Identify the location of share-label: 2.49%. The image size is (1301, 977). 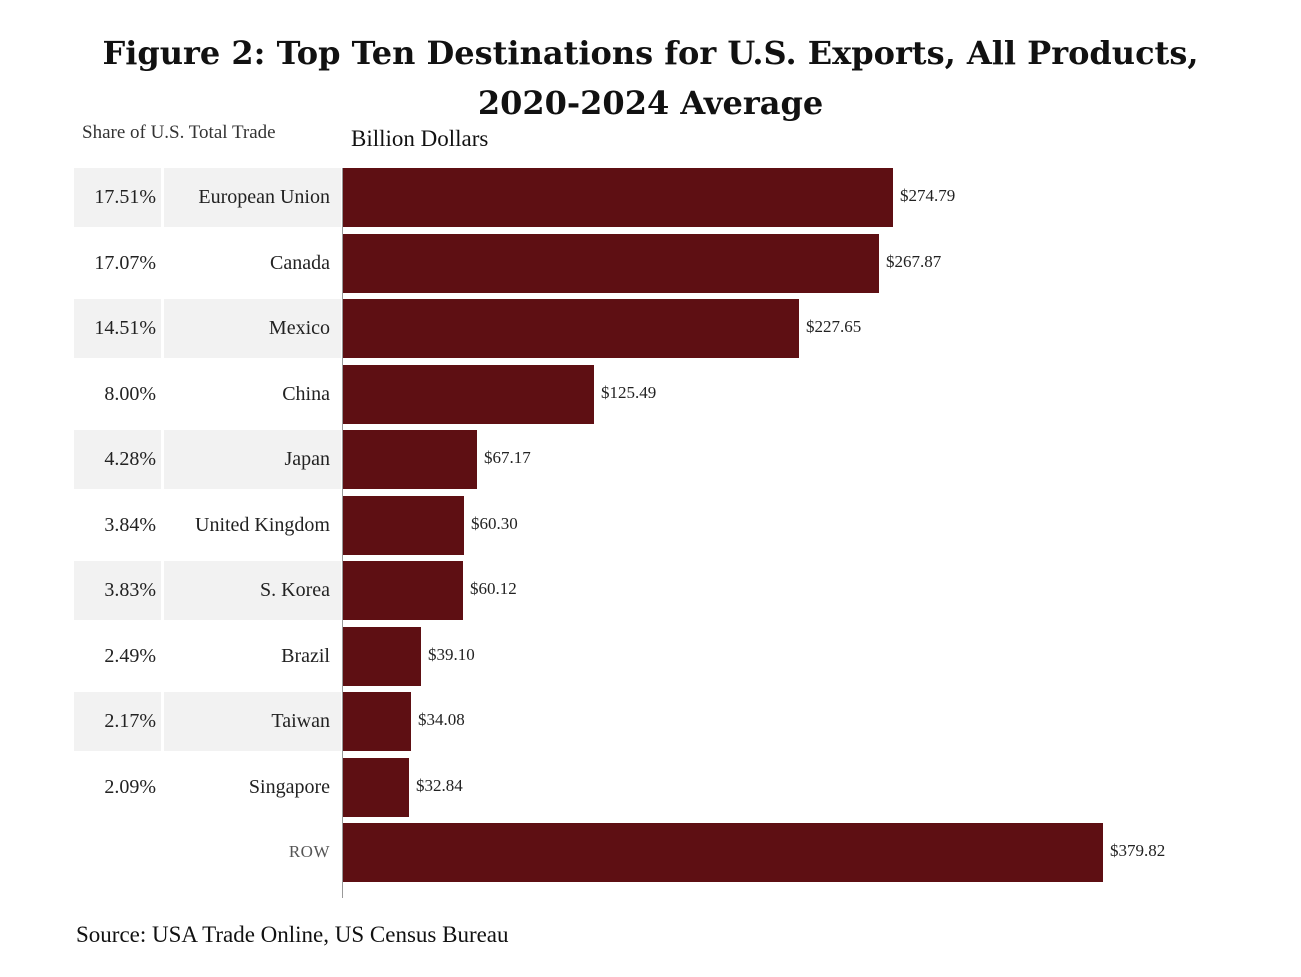
(130, 655).